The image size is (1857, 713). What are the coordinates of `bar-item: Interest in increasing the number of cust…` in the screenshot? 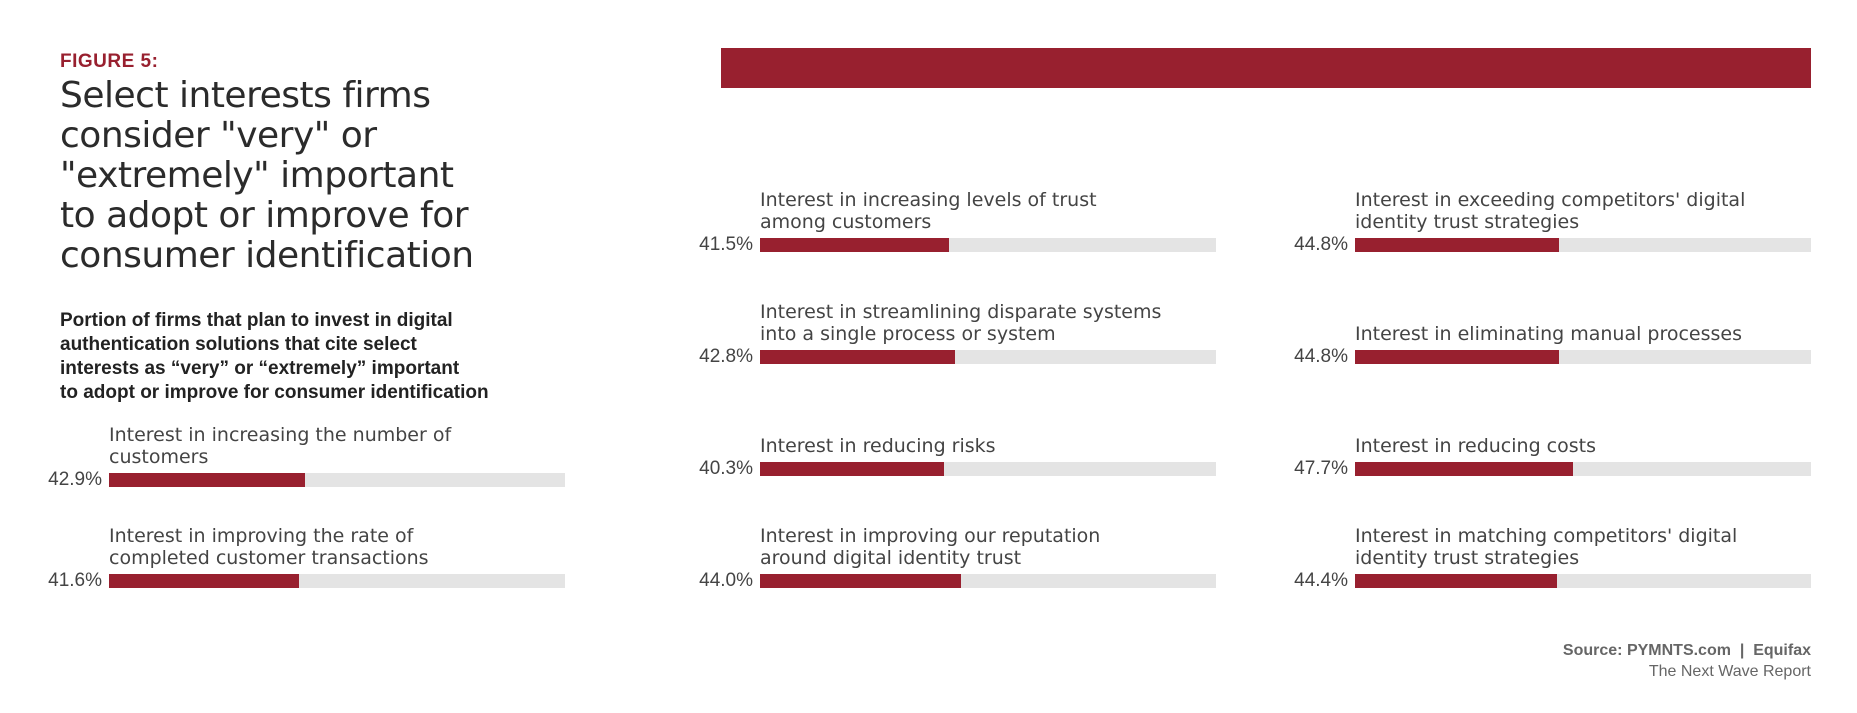 It's located at (306, 457).